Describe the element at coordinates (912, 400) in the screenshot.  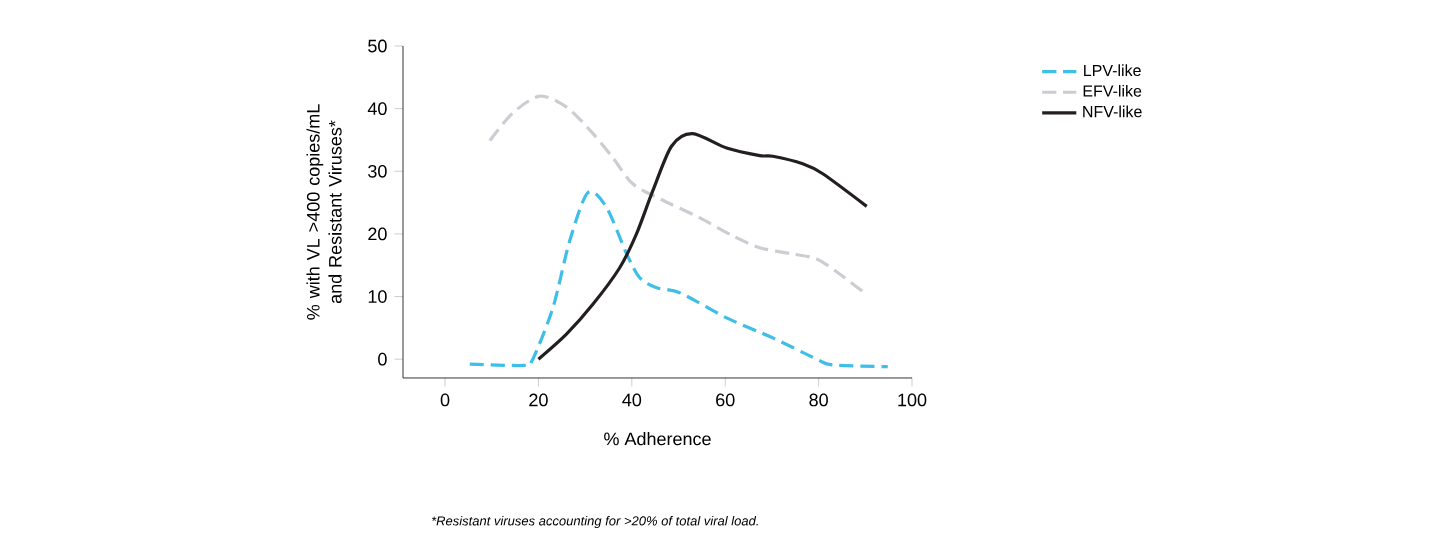
I see `x-tick-label: 100` at that location.